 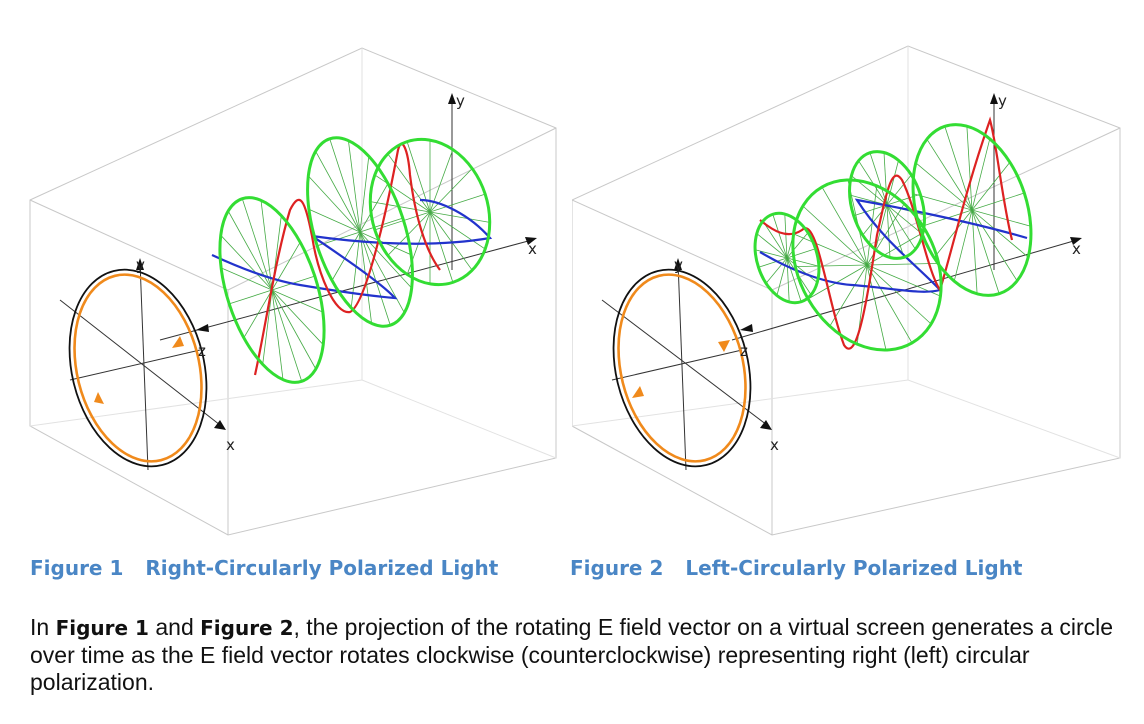 What do you see at coordinates (616, 568) in the screenshot?
I see `figure-2-number: Figure 2` at bounding box center [616, 568].